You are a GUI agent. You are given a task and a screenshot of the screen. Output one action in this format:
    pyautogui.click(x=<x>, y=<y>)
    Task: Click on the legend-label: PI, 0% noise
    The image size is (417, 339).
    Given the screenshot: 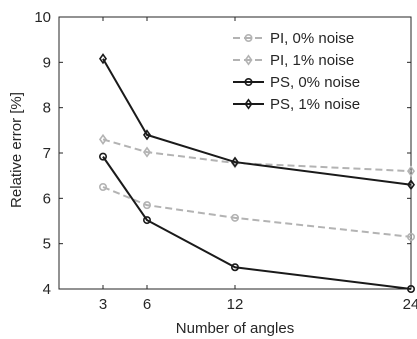 What is the action you would take?
    pyautogui.click(x=312, y=38)
    